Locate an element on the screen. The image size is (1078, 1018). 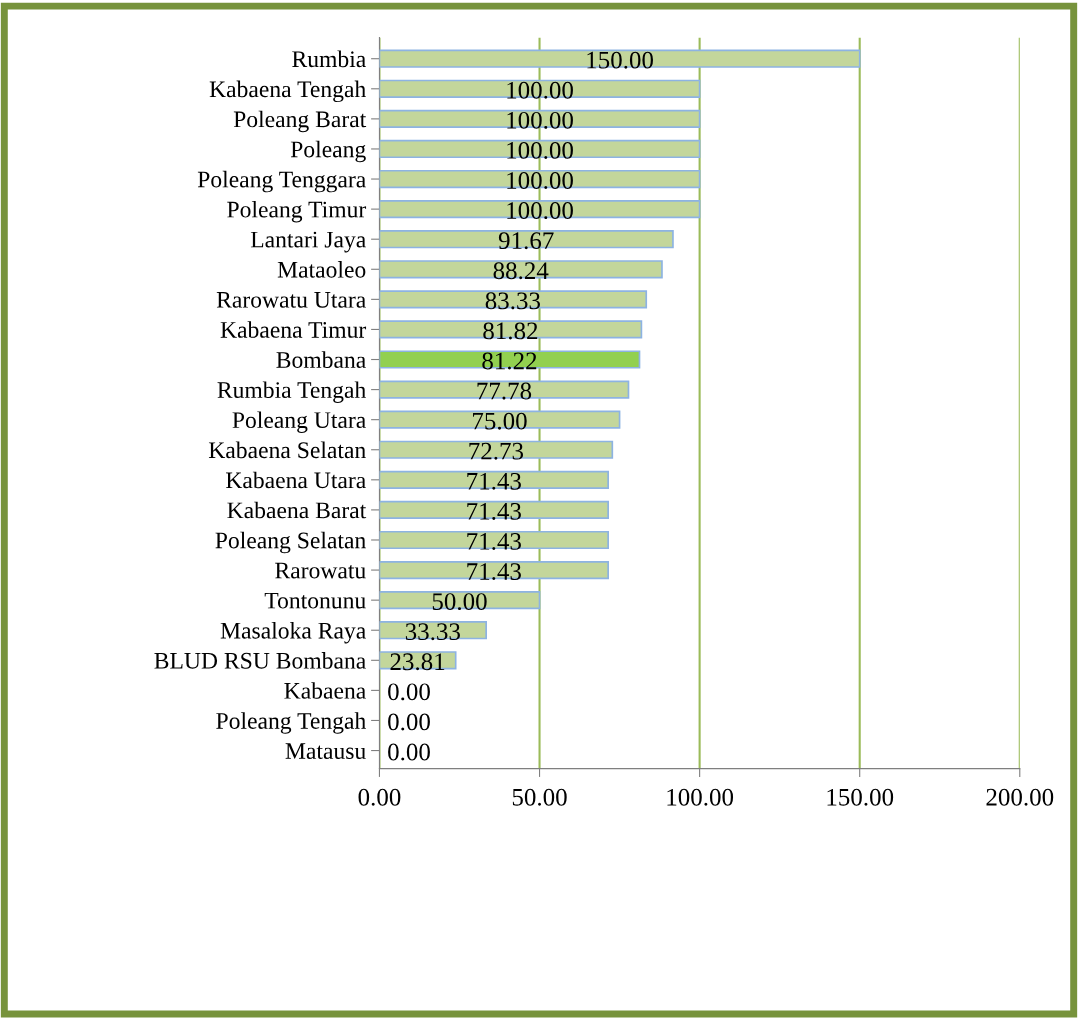
y-tick-label: Poleang Timur is located at coordinates (297, 211).